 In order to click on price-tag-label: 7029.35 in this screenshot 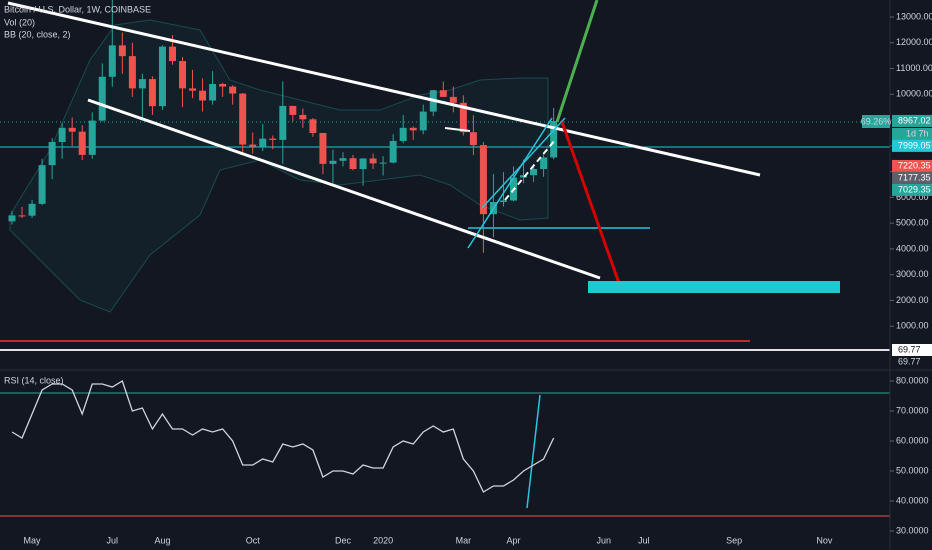, I will do `click(914, 189)`.